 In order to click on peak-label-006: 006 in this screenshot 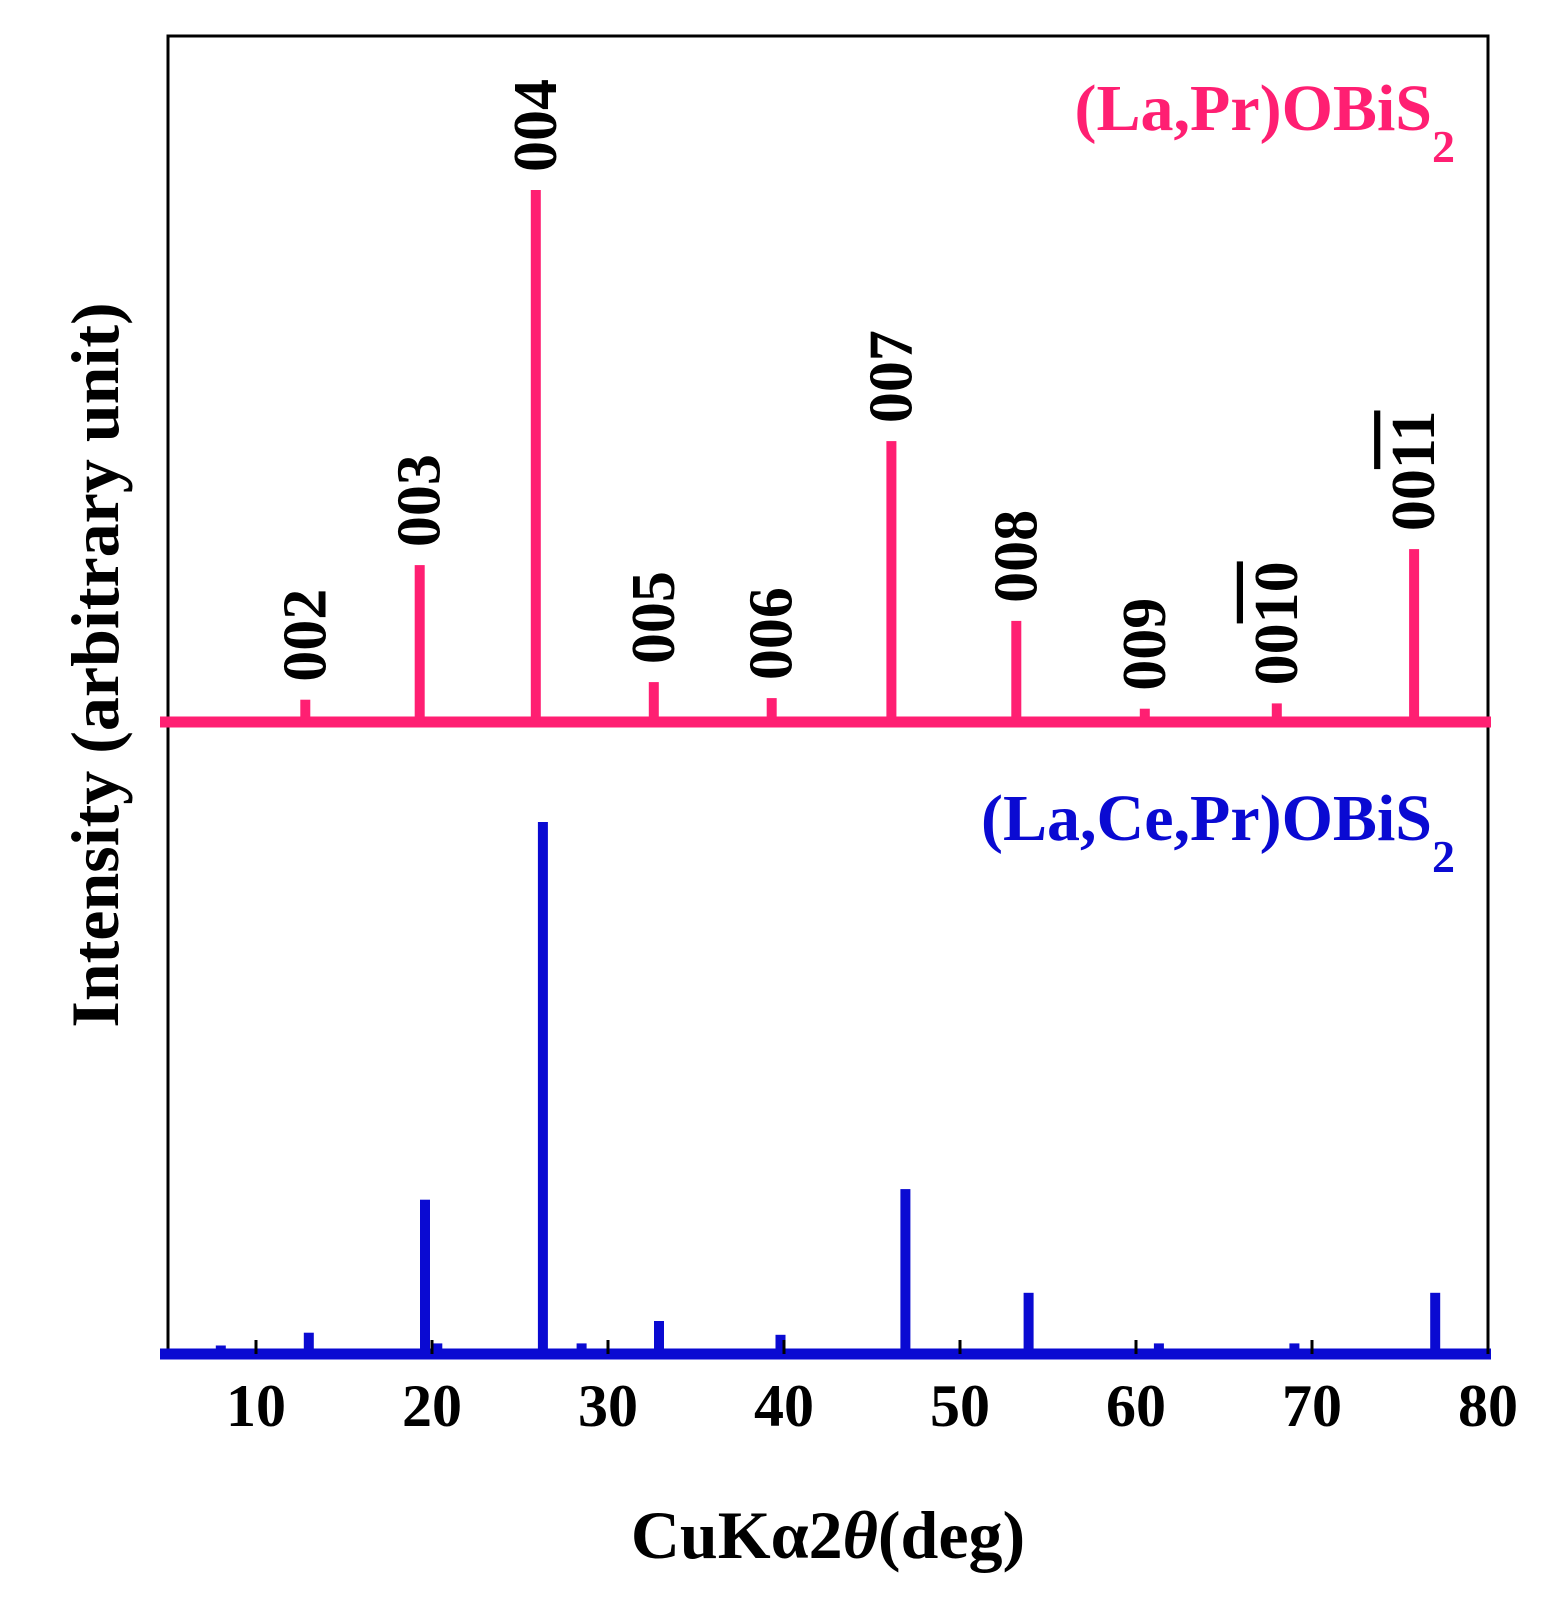, I will do `click(772, 633)`.